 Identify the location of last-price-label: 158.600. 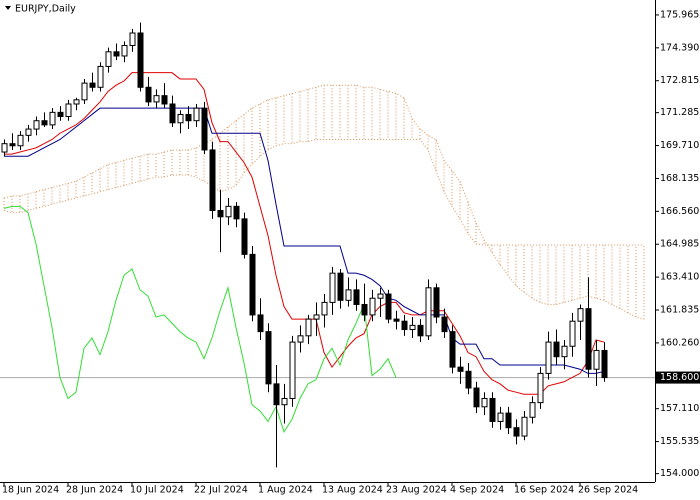
(679, 377).